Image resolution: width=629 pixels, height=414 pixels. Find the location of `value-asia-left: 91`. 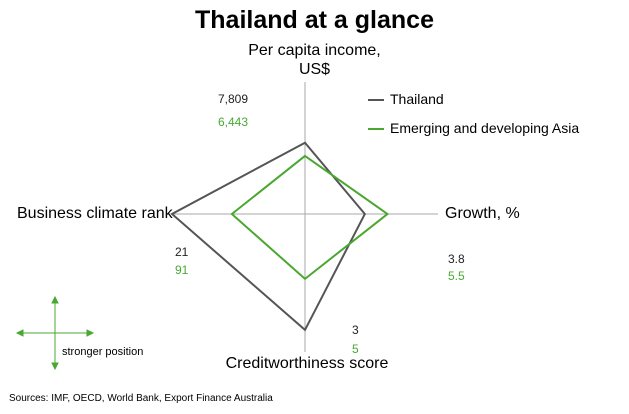

value-asia-left: 91 is located at coordinates (182, 270).